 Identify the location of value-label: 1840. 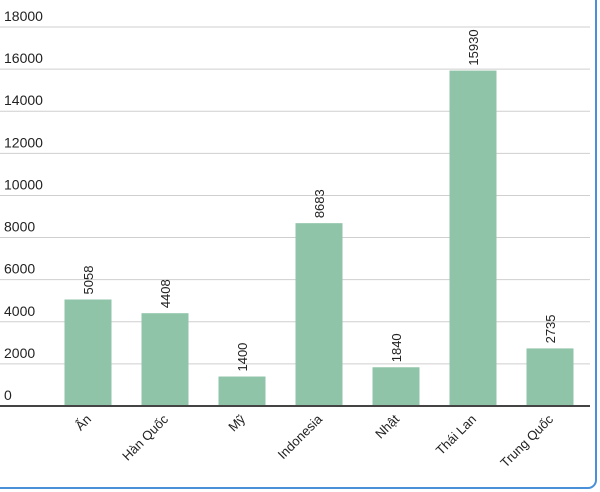
(396, 347).